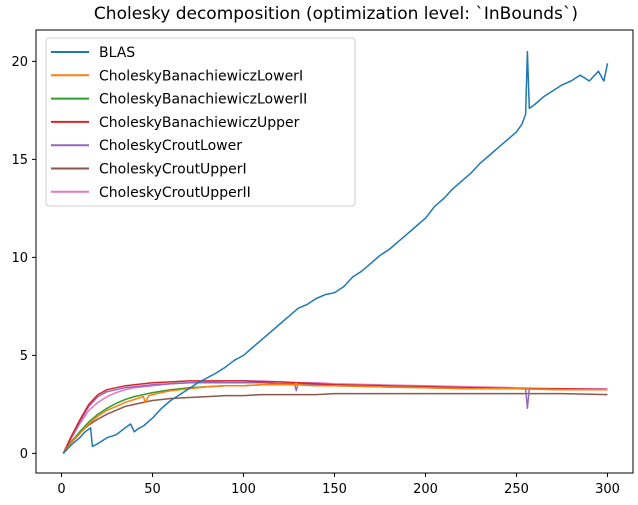 Image resolution: width=638 pixels, height=505 pixels. What do you see at coordinates (24, 454) in the screenshot?
I see `y-tick-label: 0` at bounding box center [24, 454].